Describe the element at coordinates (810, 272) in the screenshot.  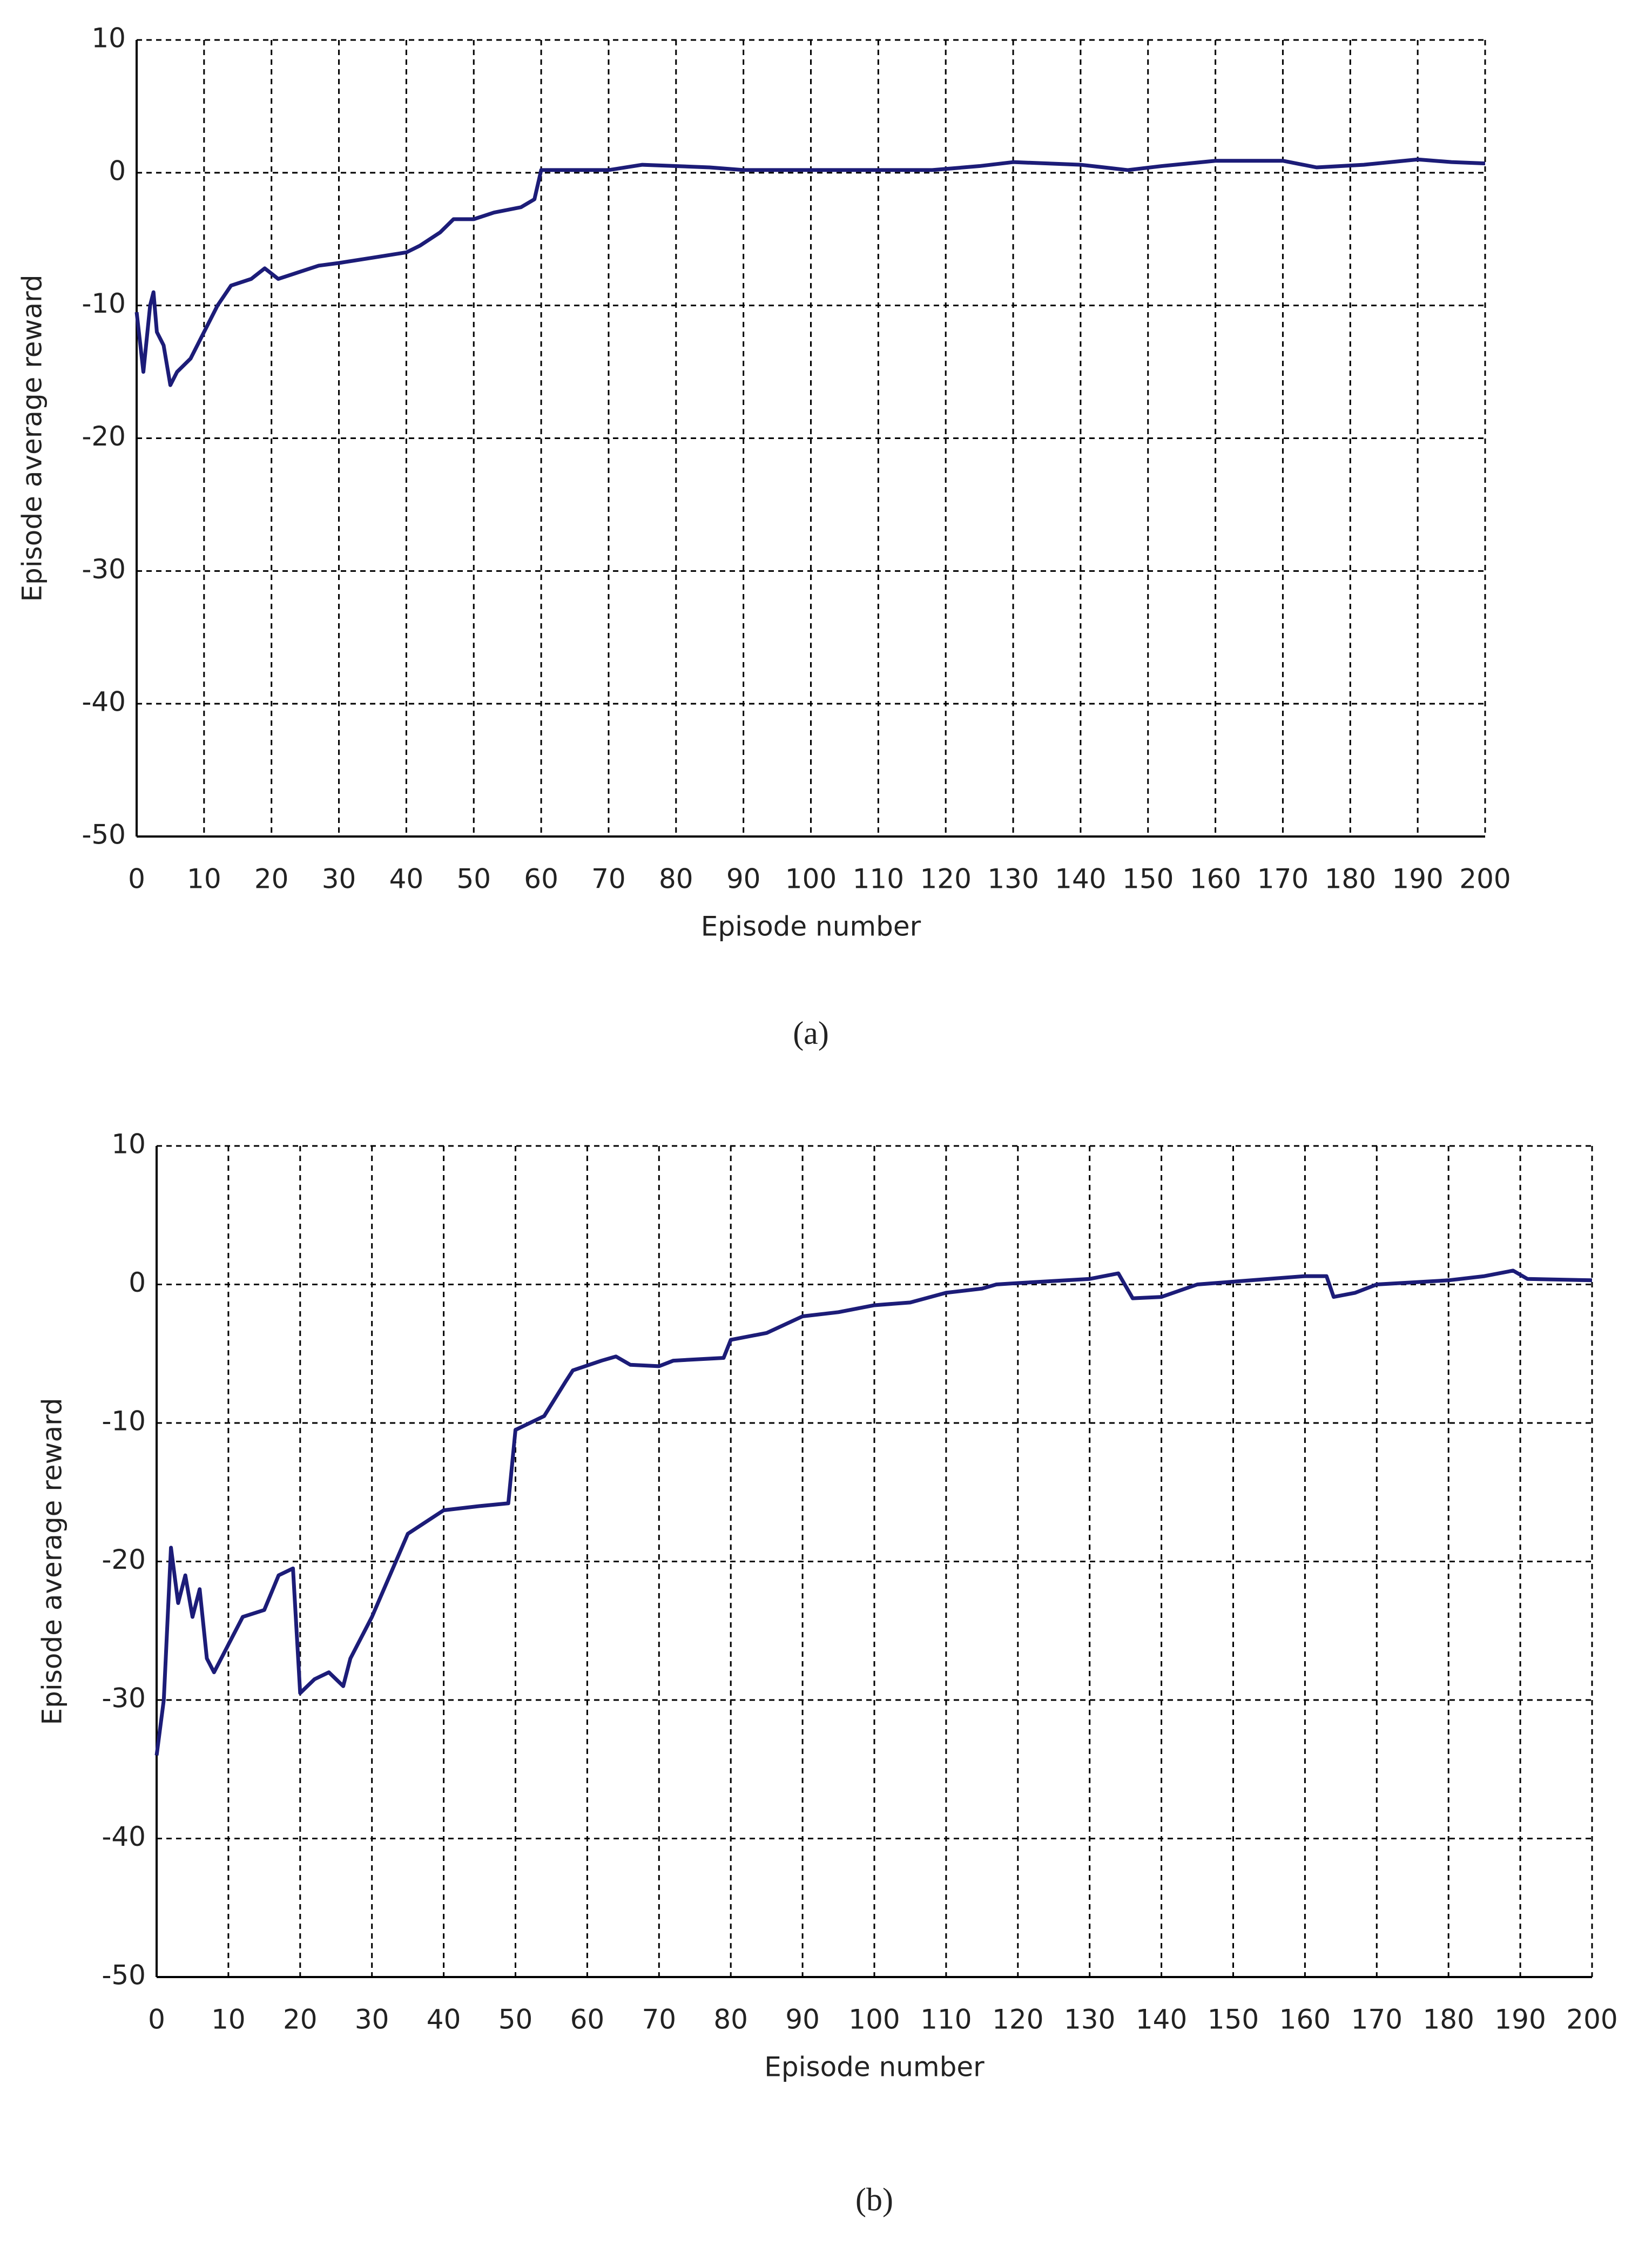
I see `line-series` at that location.